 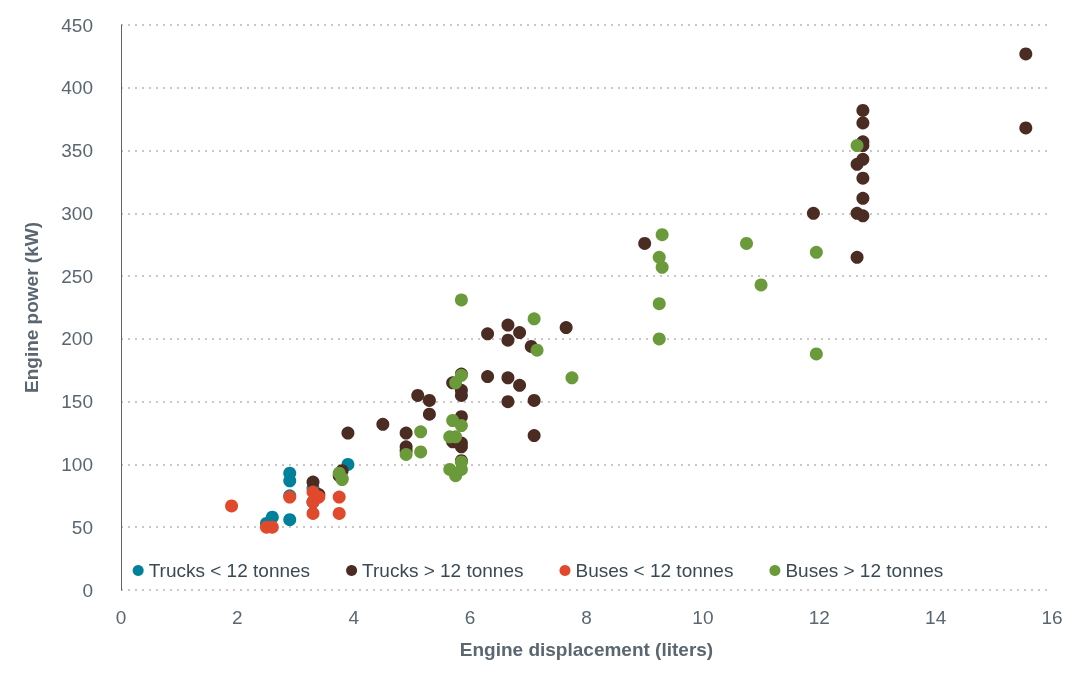 What do you see at coordinates (77, 276) in the screenshot?
I see `y-tick-label: 250` at bounding box center [77, 276].